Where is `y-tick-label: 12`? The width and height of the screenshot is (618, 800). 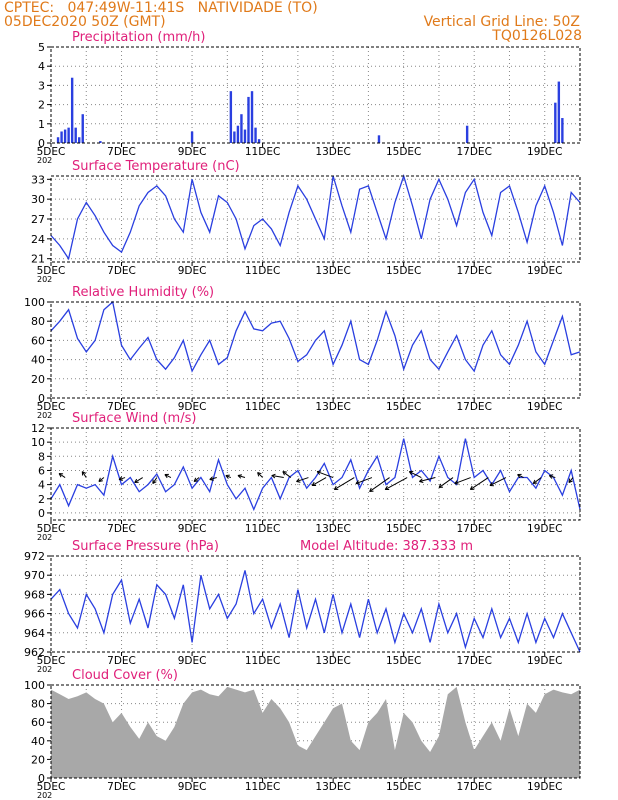
y-tick-label: 12 is located at coordinates (38, 428).